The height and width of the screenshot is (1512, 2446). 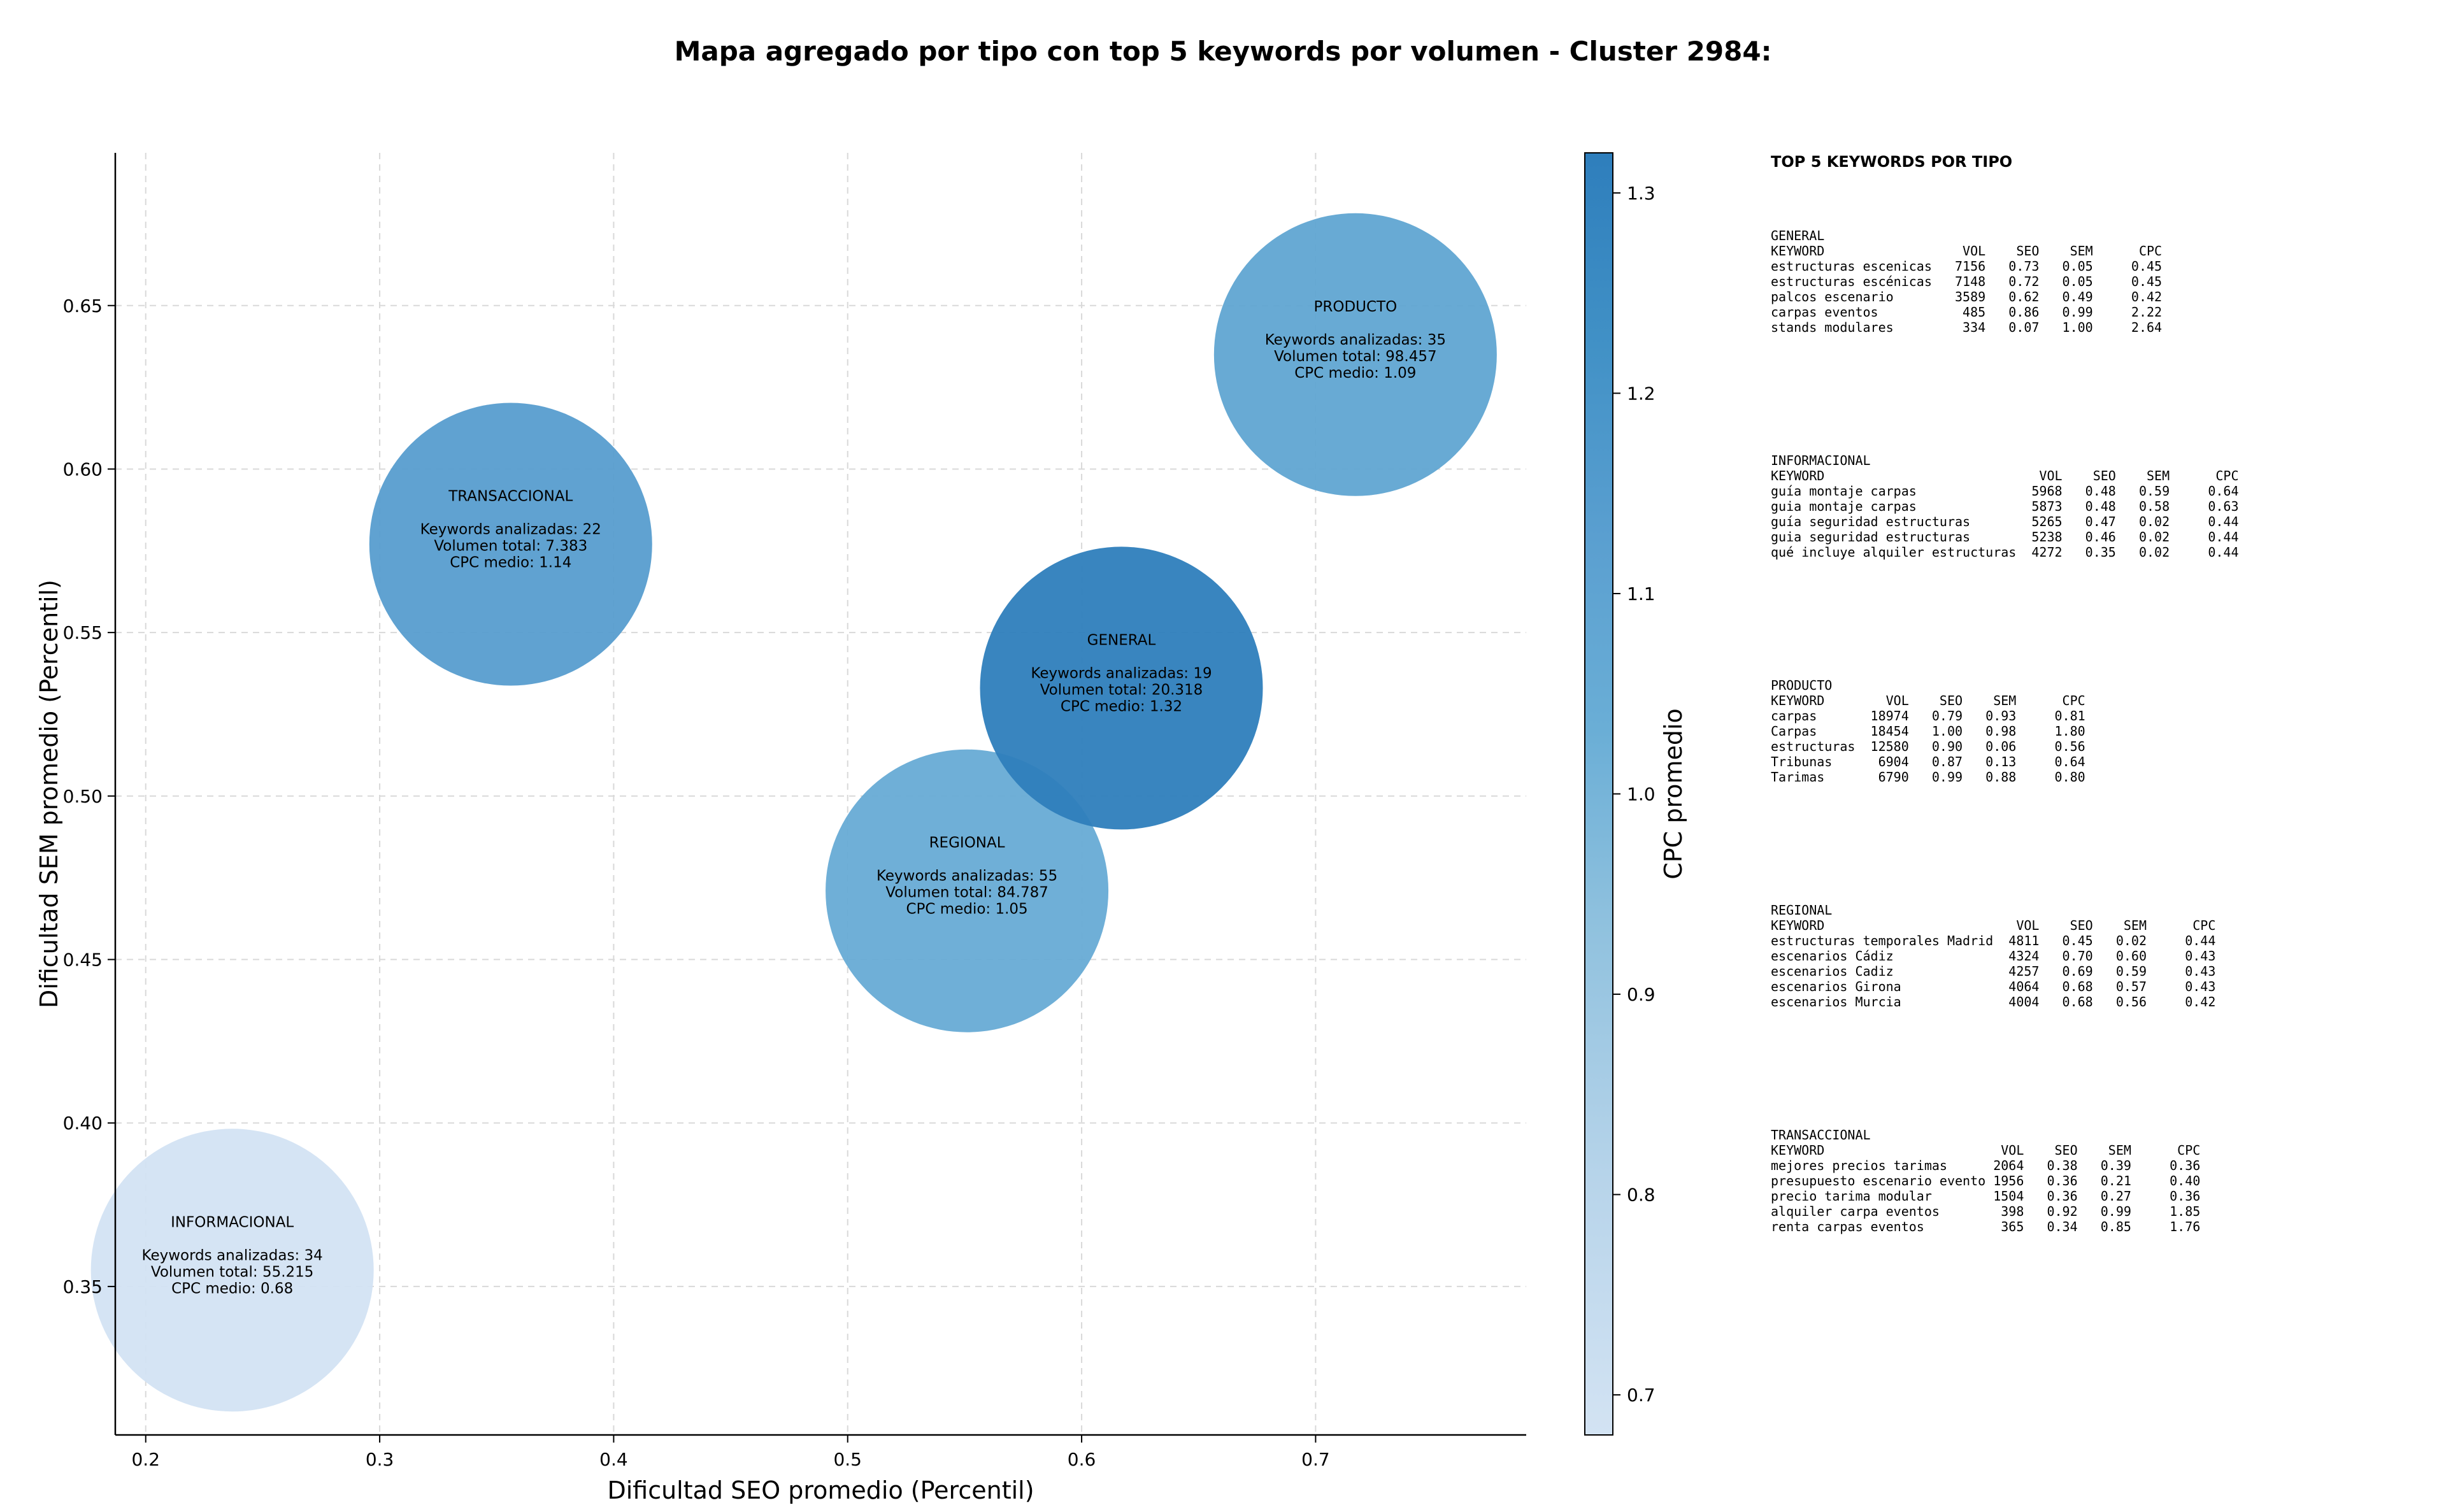 What do you see at coordinates (1993, 971) in the screenshot?
I see `table-row: escenarios Cadiz 4257 0.69 0.59 0.43` at bounding box center [1993, 971].